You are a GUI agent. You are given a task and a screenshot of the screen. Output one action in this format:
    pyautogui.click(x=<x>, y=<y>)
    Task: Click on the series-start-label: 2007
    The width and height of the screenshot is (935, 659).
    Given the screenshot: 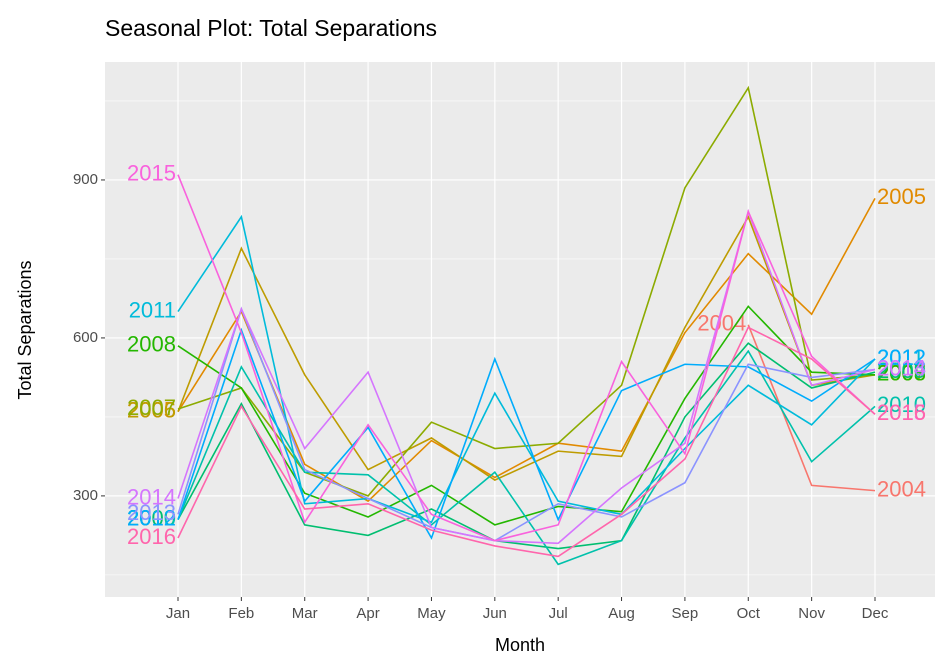 What is the action you would take?
    pyautogui.click(x=151, y=407)
    